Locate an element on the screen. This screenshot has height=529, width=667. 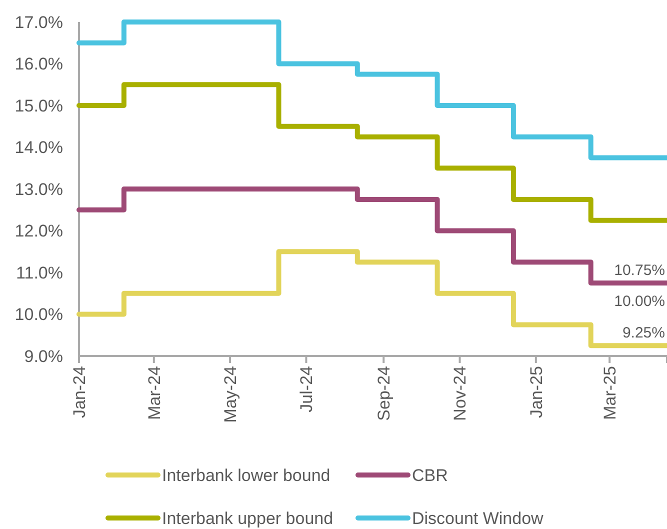
x-tick-label: Sep-24 is located at coordinates (384, 393).